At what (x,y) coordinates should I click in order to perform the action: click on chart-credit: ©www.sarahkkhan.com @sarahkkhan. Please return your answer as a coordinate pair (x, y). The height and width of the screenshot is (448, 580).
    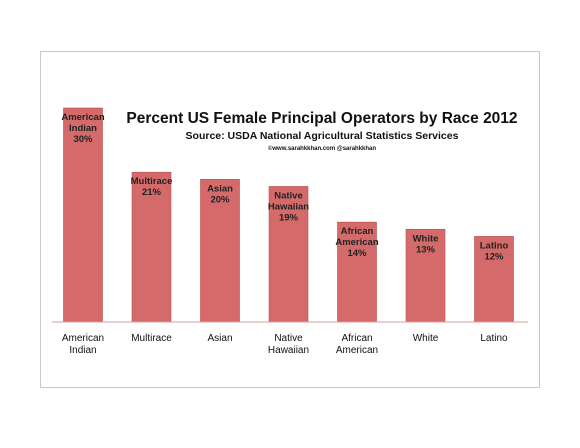
    Looking at the image, I should click on (322, 148).